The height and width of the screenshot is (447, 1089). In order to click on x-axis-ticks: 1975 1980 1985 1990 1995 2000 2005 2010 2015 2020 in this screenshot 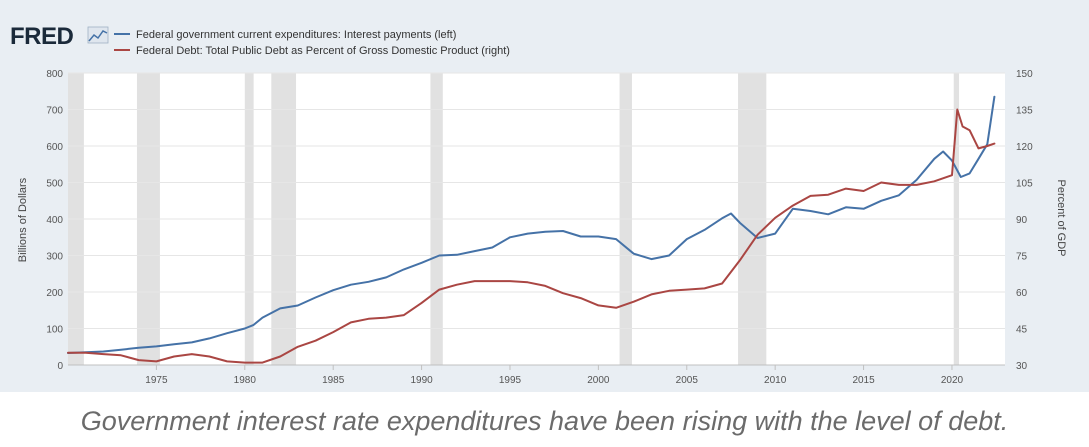, I will do `click(554, 375)`.